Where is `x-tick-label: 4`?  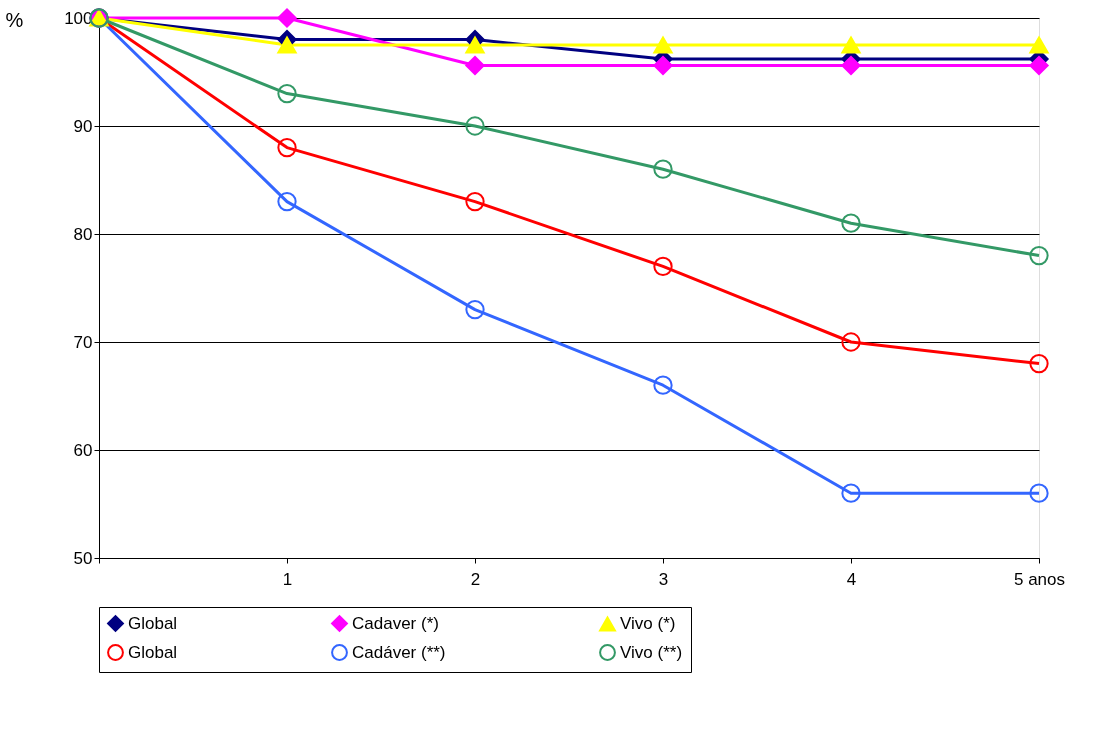 x-tick-label: 4 is located at coordinates (851, 579).